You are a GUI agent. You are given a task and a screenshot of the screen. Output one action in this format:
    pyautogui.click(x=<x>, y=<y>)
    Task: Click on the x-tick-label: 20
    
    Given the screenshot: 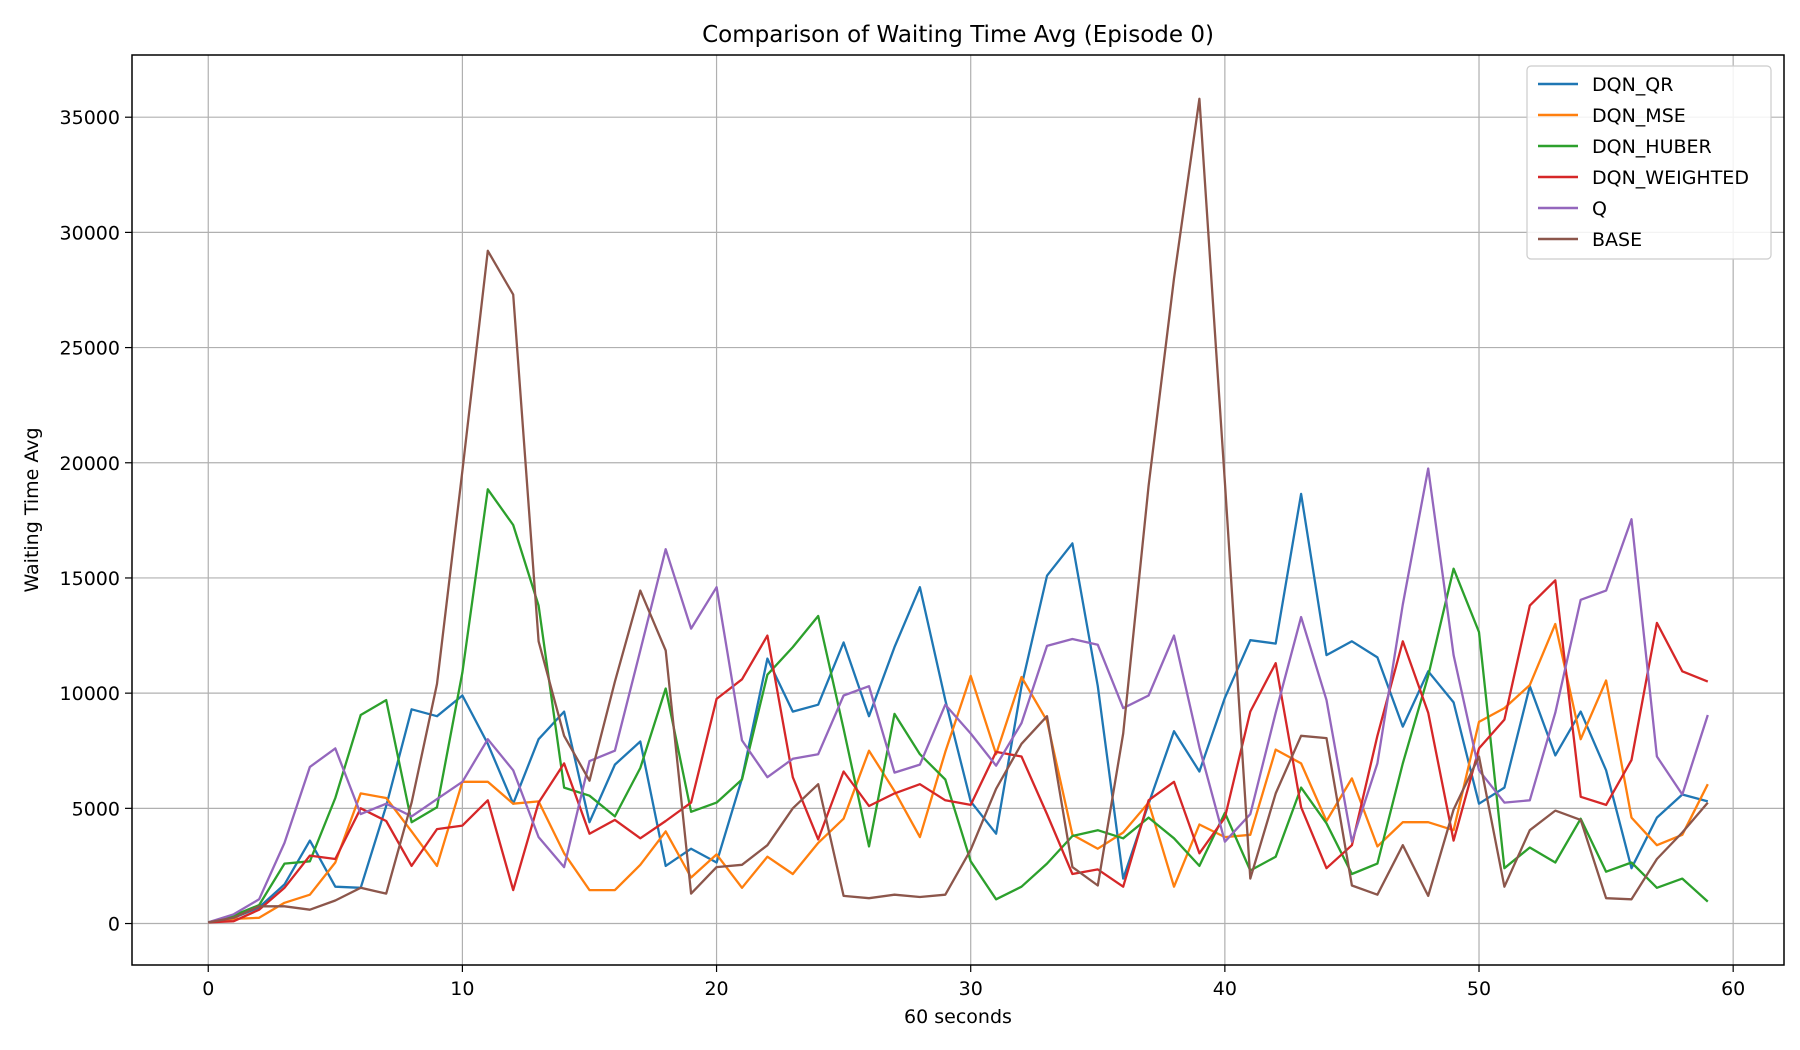 What is the action you would take?
    pyautogui.click(x=716, y=989)
    